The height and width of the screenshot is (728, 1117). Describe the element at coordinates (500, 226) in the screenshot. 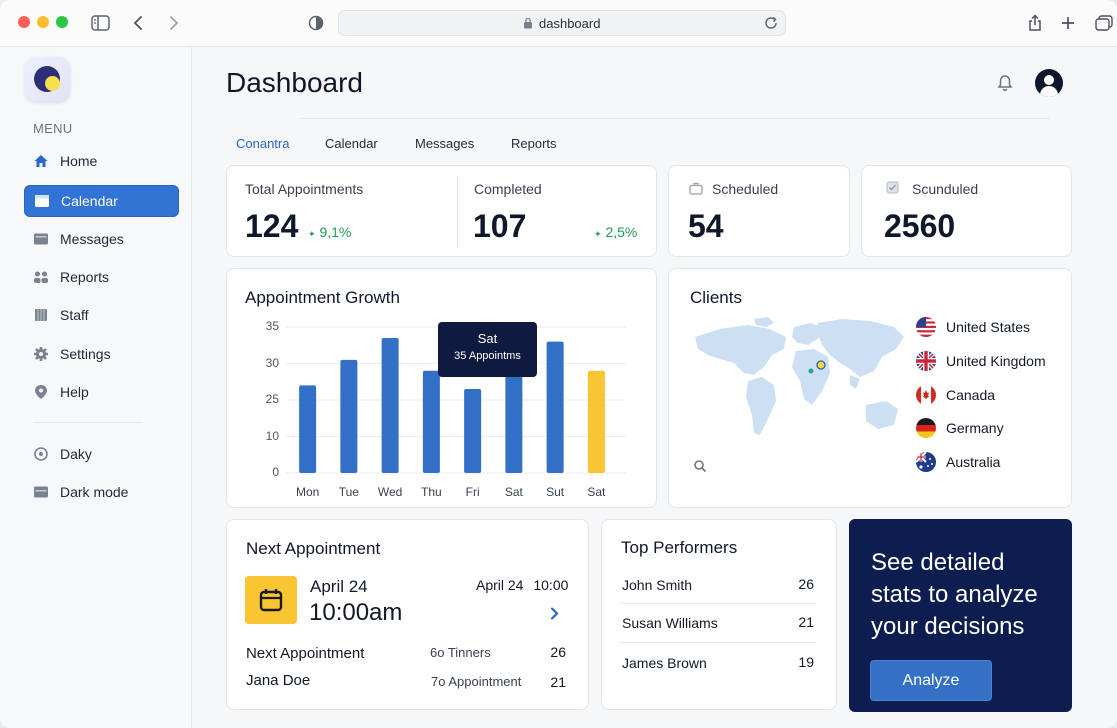

I see `completed-value: 107` at that location.